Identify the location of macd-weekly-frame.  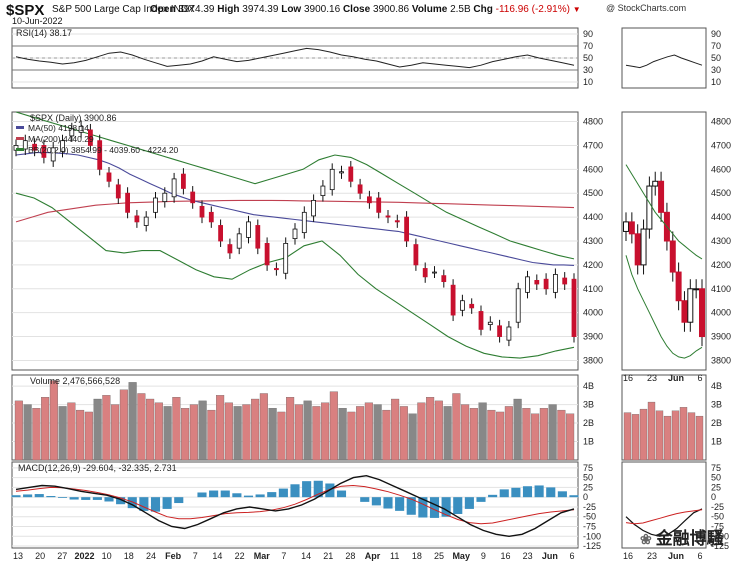
(664, 505).